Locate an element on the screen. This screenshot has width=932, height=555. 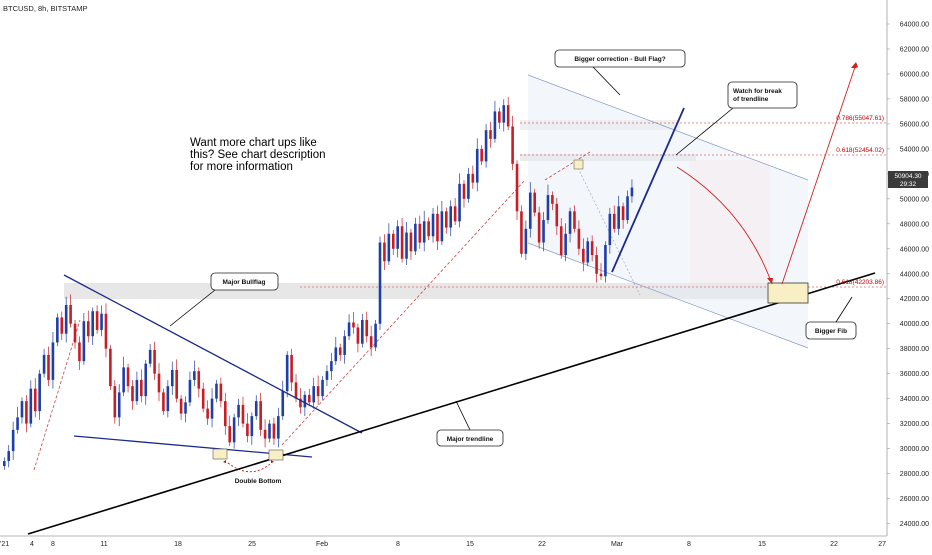
callout-major-bullflag: Major Bullflag is located at coordinates (244, 281).